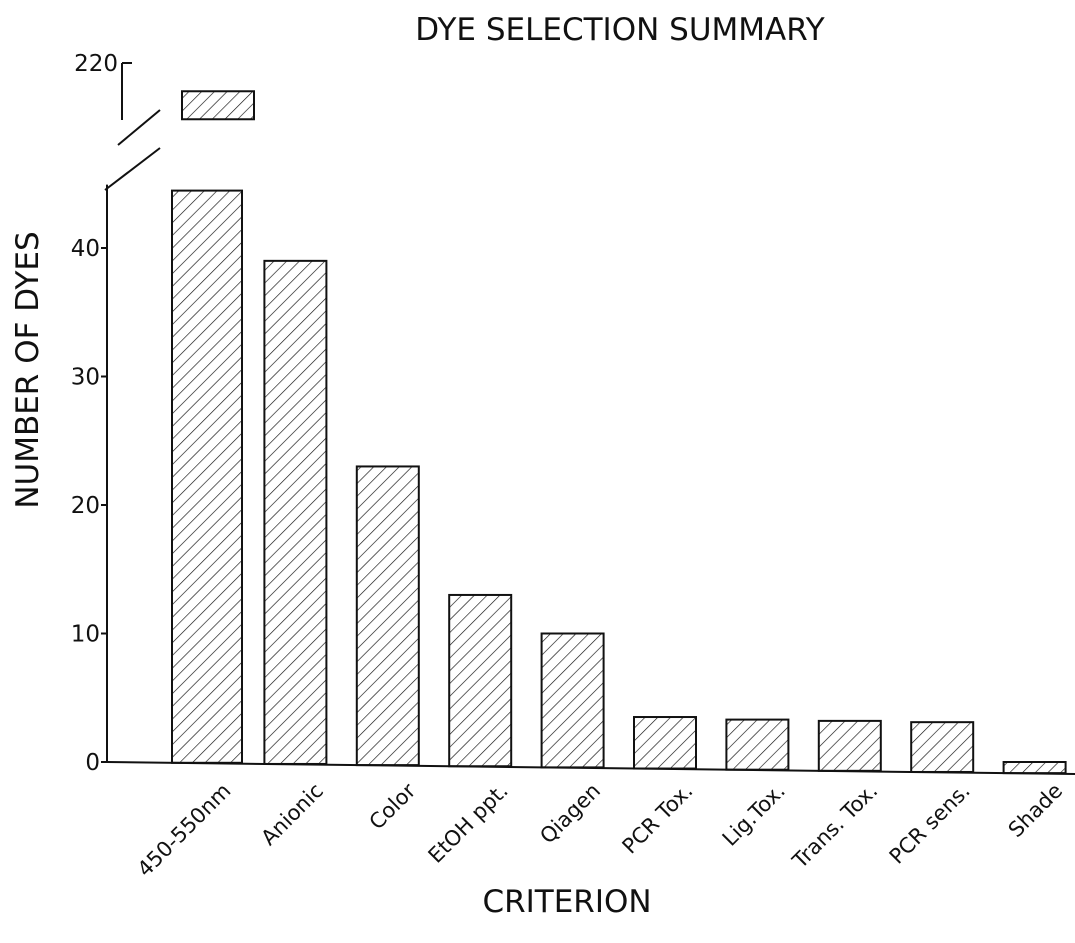  I want to click on y-tick-label: 0, so click(92, 763).